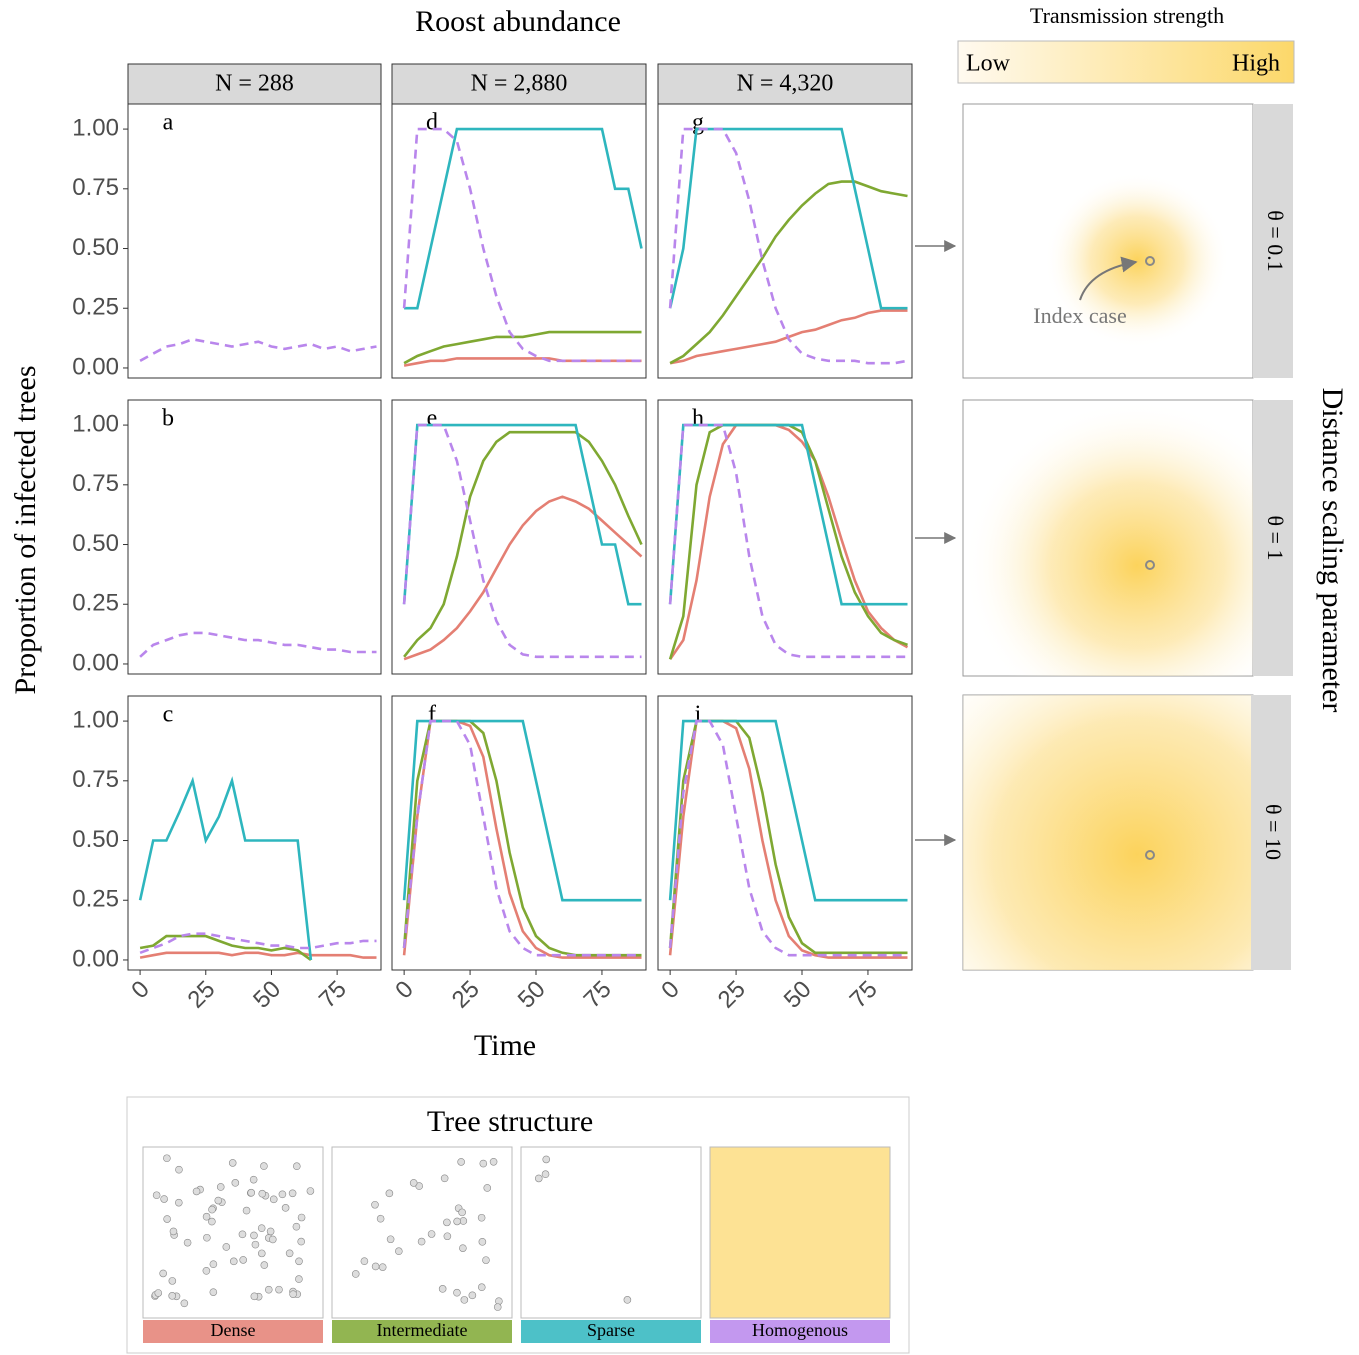 The image size is (1359, 1355). What do you see at coordinates (432, 123) in the screenshot?
I see `panel-label: d` at bounding box center [432, 123].